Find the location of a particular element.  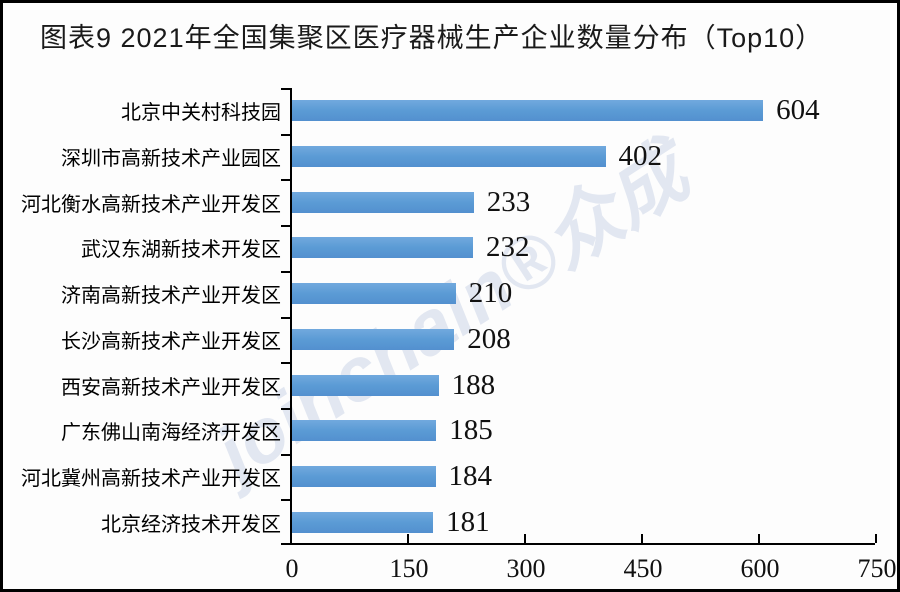

bar-value-label: 233 is located at coordinates (508, 201).